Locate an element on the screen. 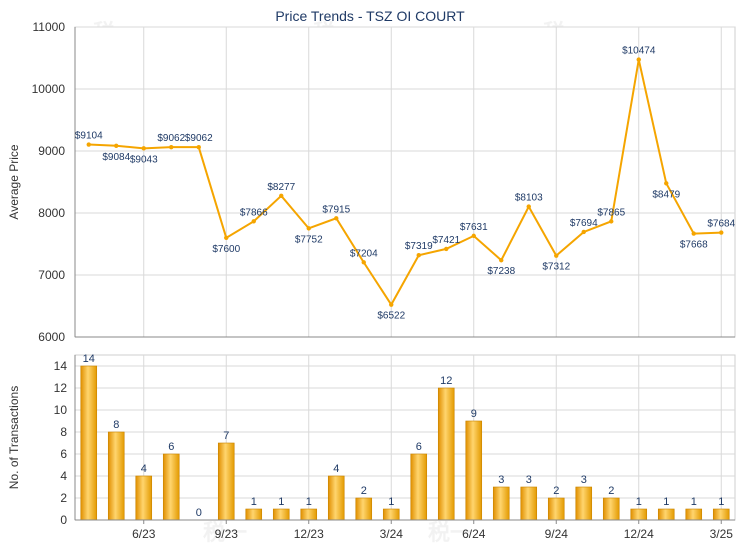  tx-y-tick-label: 4 is located at coordinates (63, 476).